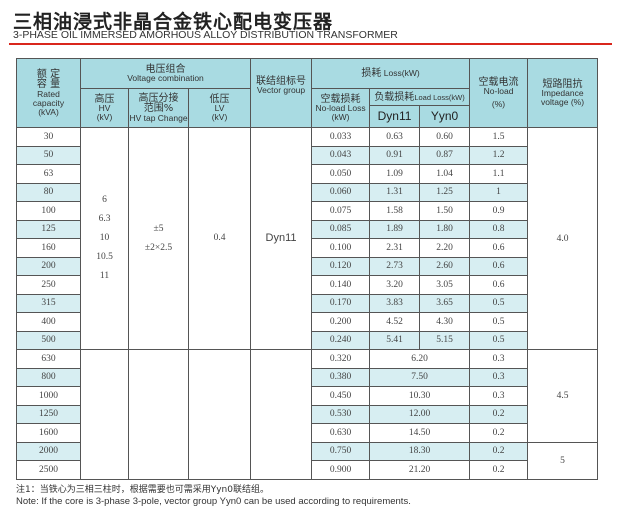  What do you see at coordinates (307, 266) in the screenshot?
I see `table-row: 200 0.120 2.73 2.60 0.6` at bounding box center [307, 266].